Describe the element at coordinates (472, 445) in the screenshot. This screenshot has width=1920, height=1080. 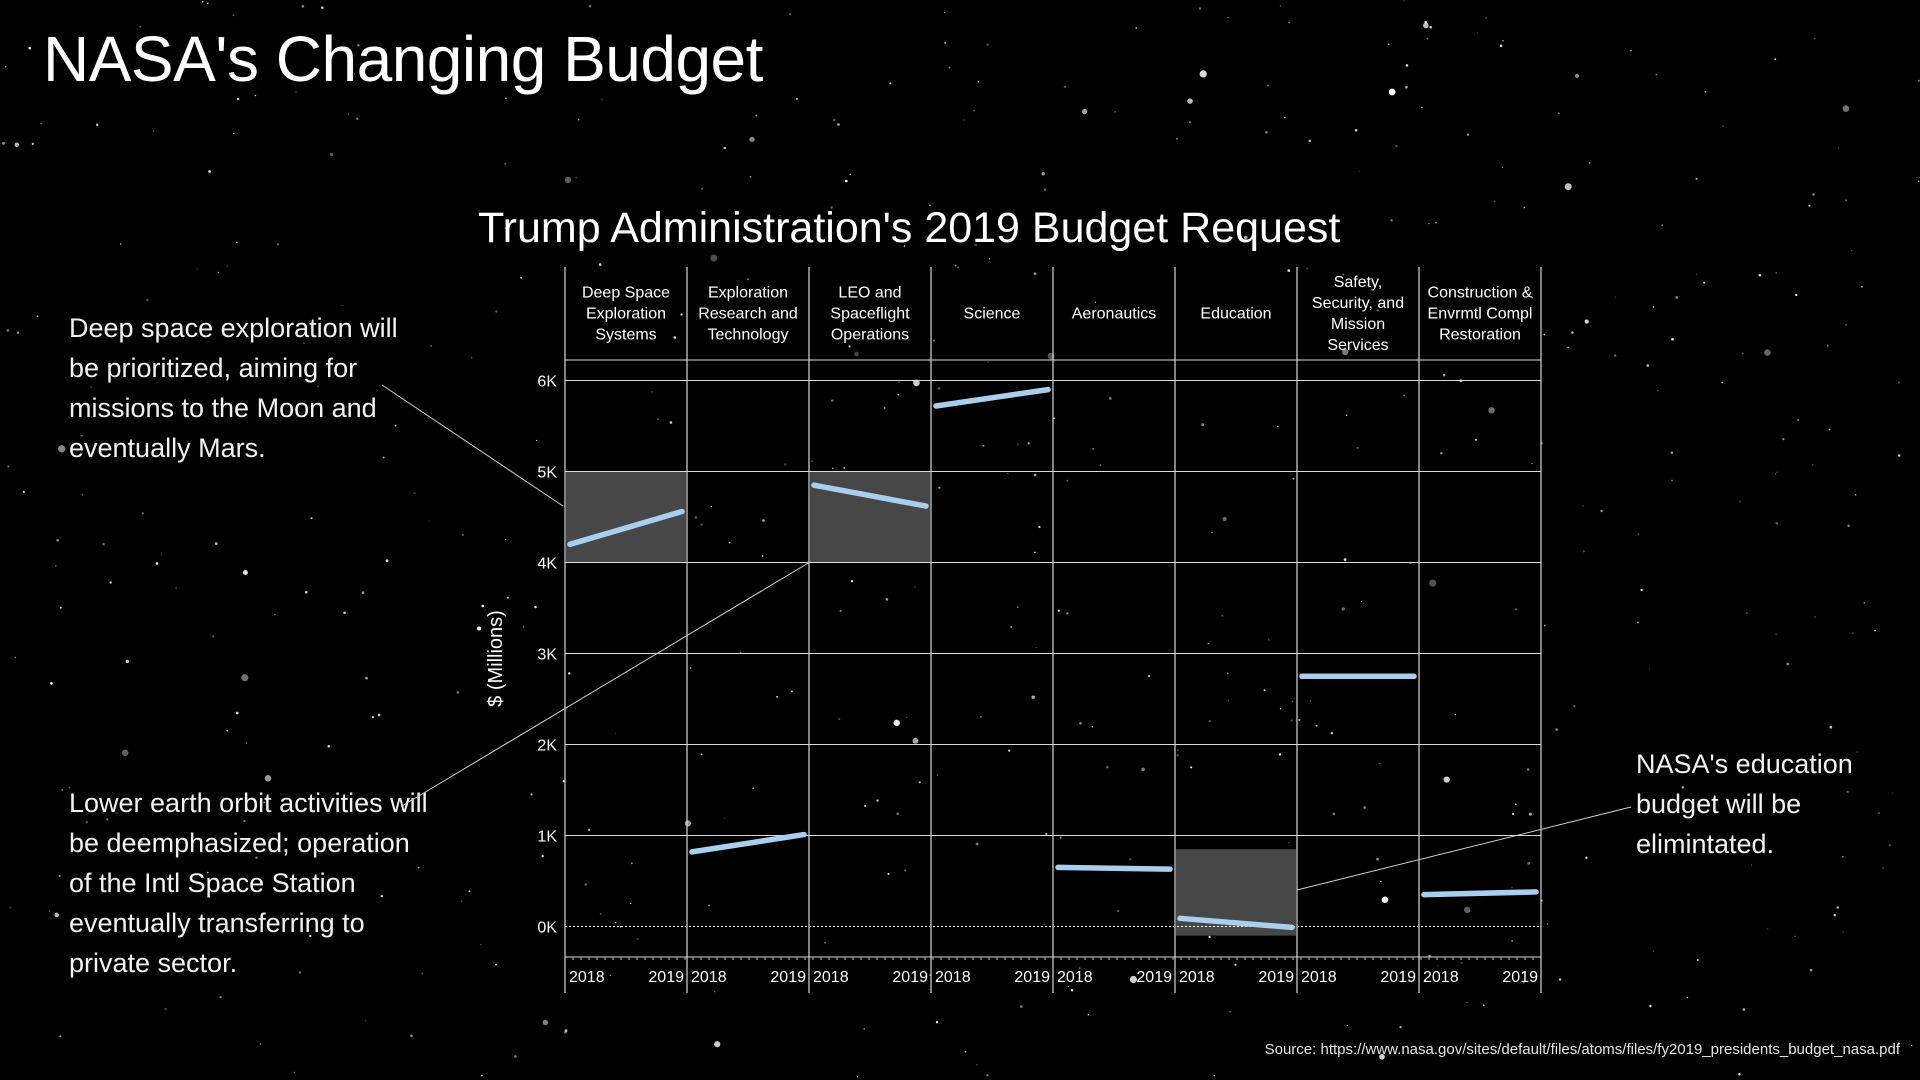
I see `leader-line-deep-space` at that location.